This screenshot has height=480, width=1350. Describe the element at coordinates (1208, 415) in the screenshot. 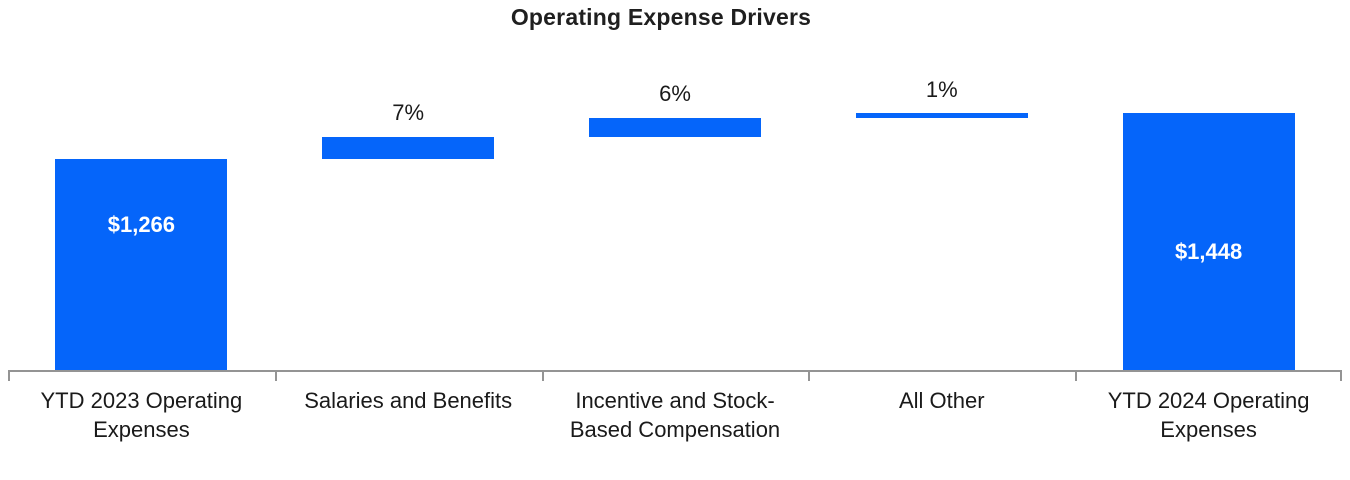

I see `category-label: YTD 2024 Operating Expenses` at that location.